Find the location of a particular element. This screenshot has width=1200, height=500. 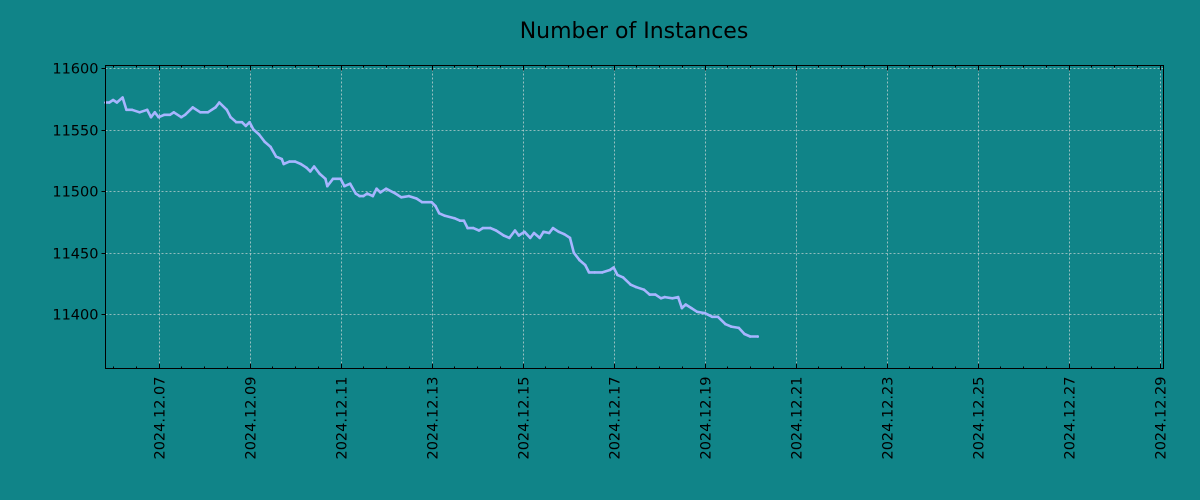

x-tick-label: 2024.12.13 is located at coordinates (434, 418).